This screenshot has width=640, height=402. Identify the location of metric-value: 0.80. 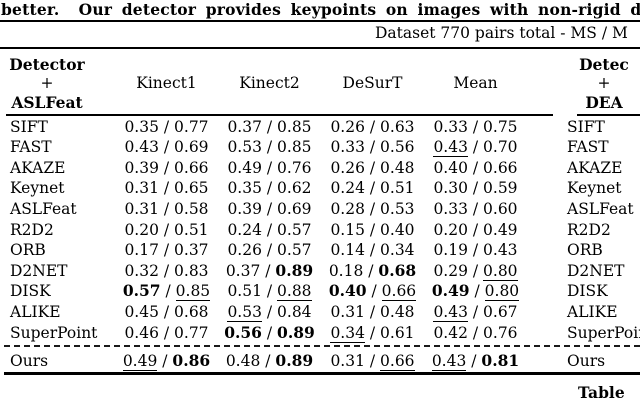
(502, 292).